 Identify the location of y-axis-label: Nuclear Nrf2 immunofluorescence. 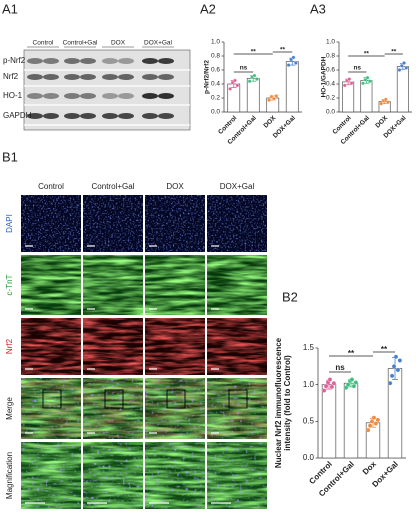
(278, 402).